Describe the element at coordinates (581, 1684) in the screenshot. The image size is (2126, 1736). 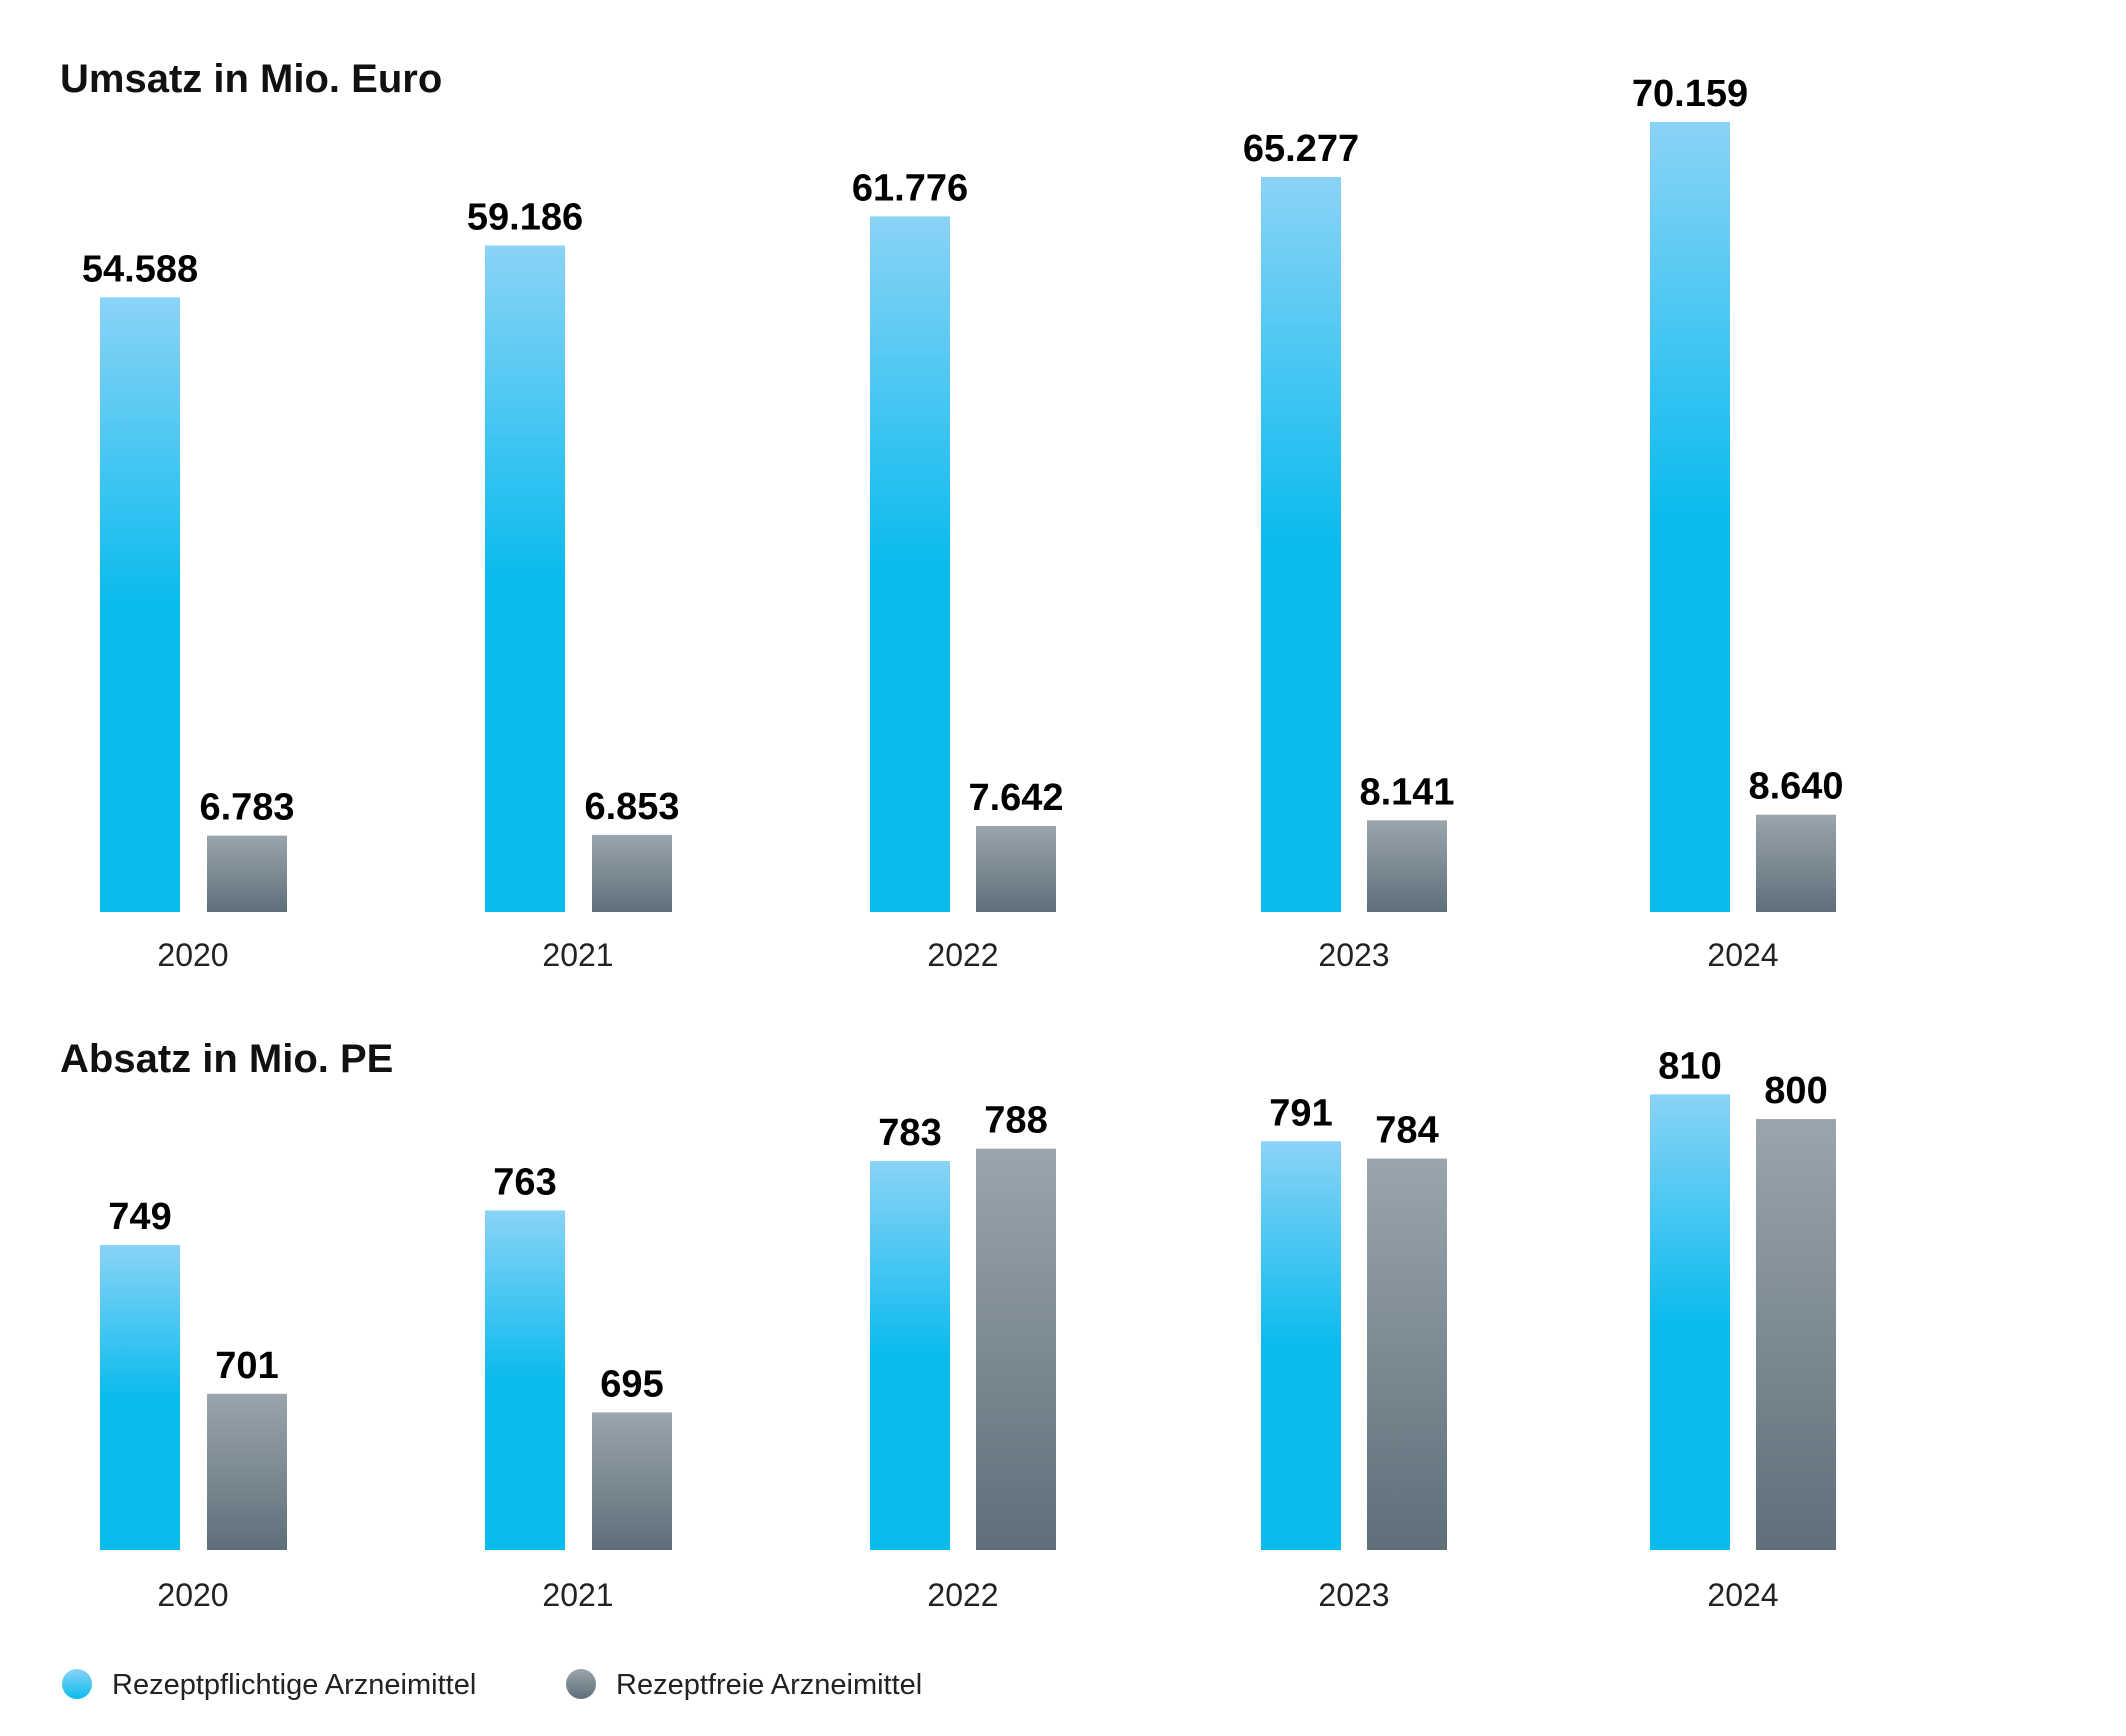
I see `legend-otc-swatch` at that location.